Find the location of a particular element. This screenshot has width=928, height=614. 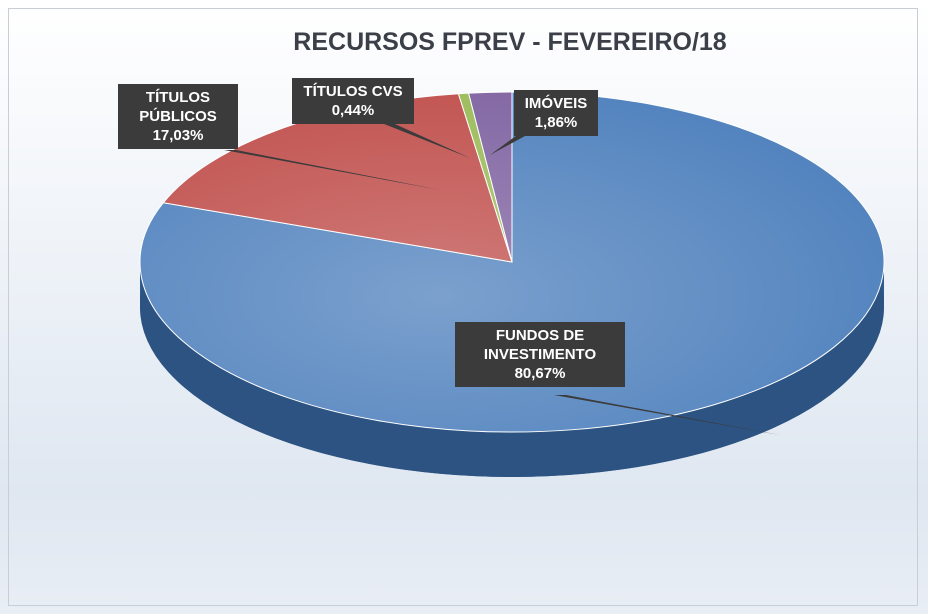

category-name: TÍTULOS CVS is located at coordinates (353, 91).